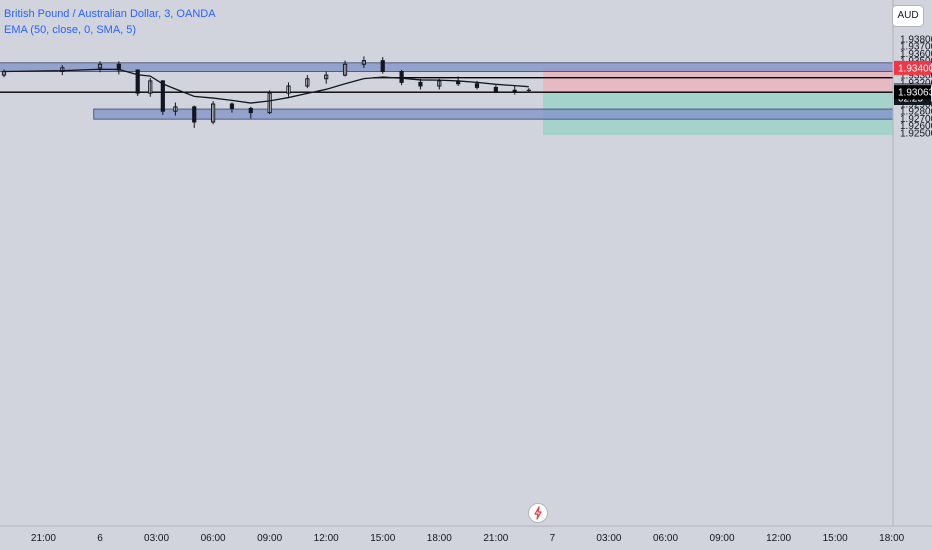 The width and height of the screenshot is (932, 550). I want to click on ema-line, so click(266, 86).